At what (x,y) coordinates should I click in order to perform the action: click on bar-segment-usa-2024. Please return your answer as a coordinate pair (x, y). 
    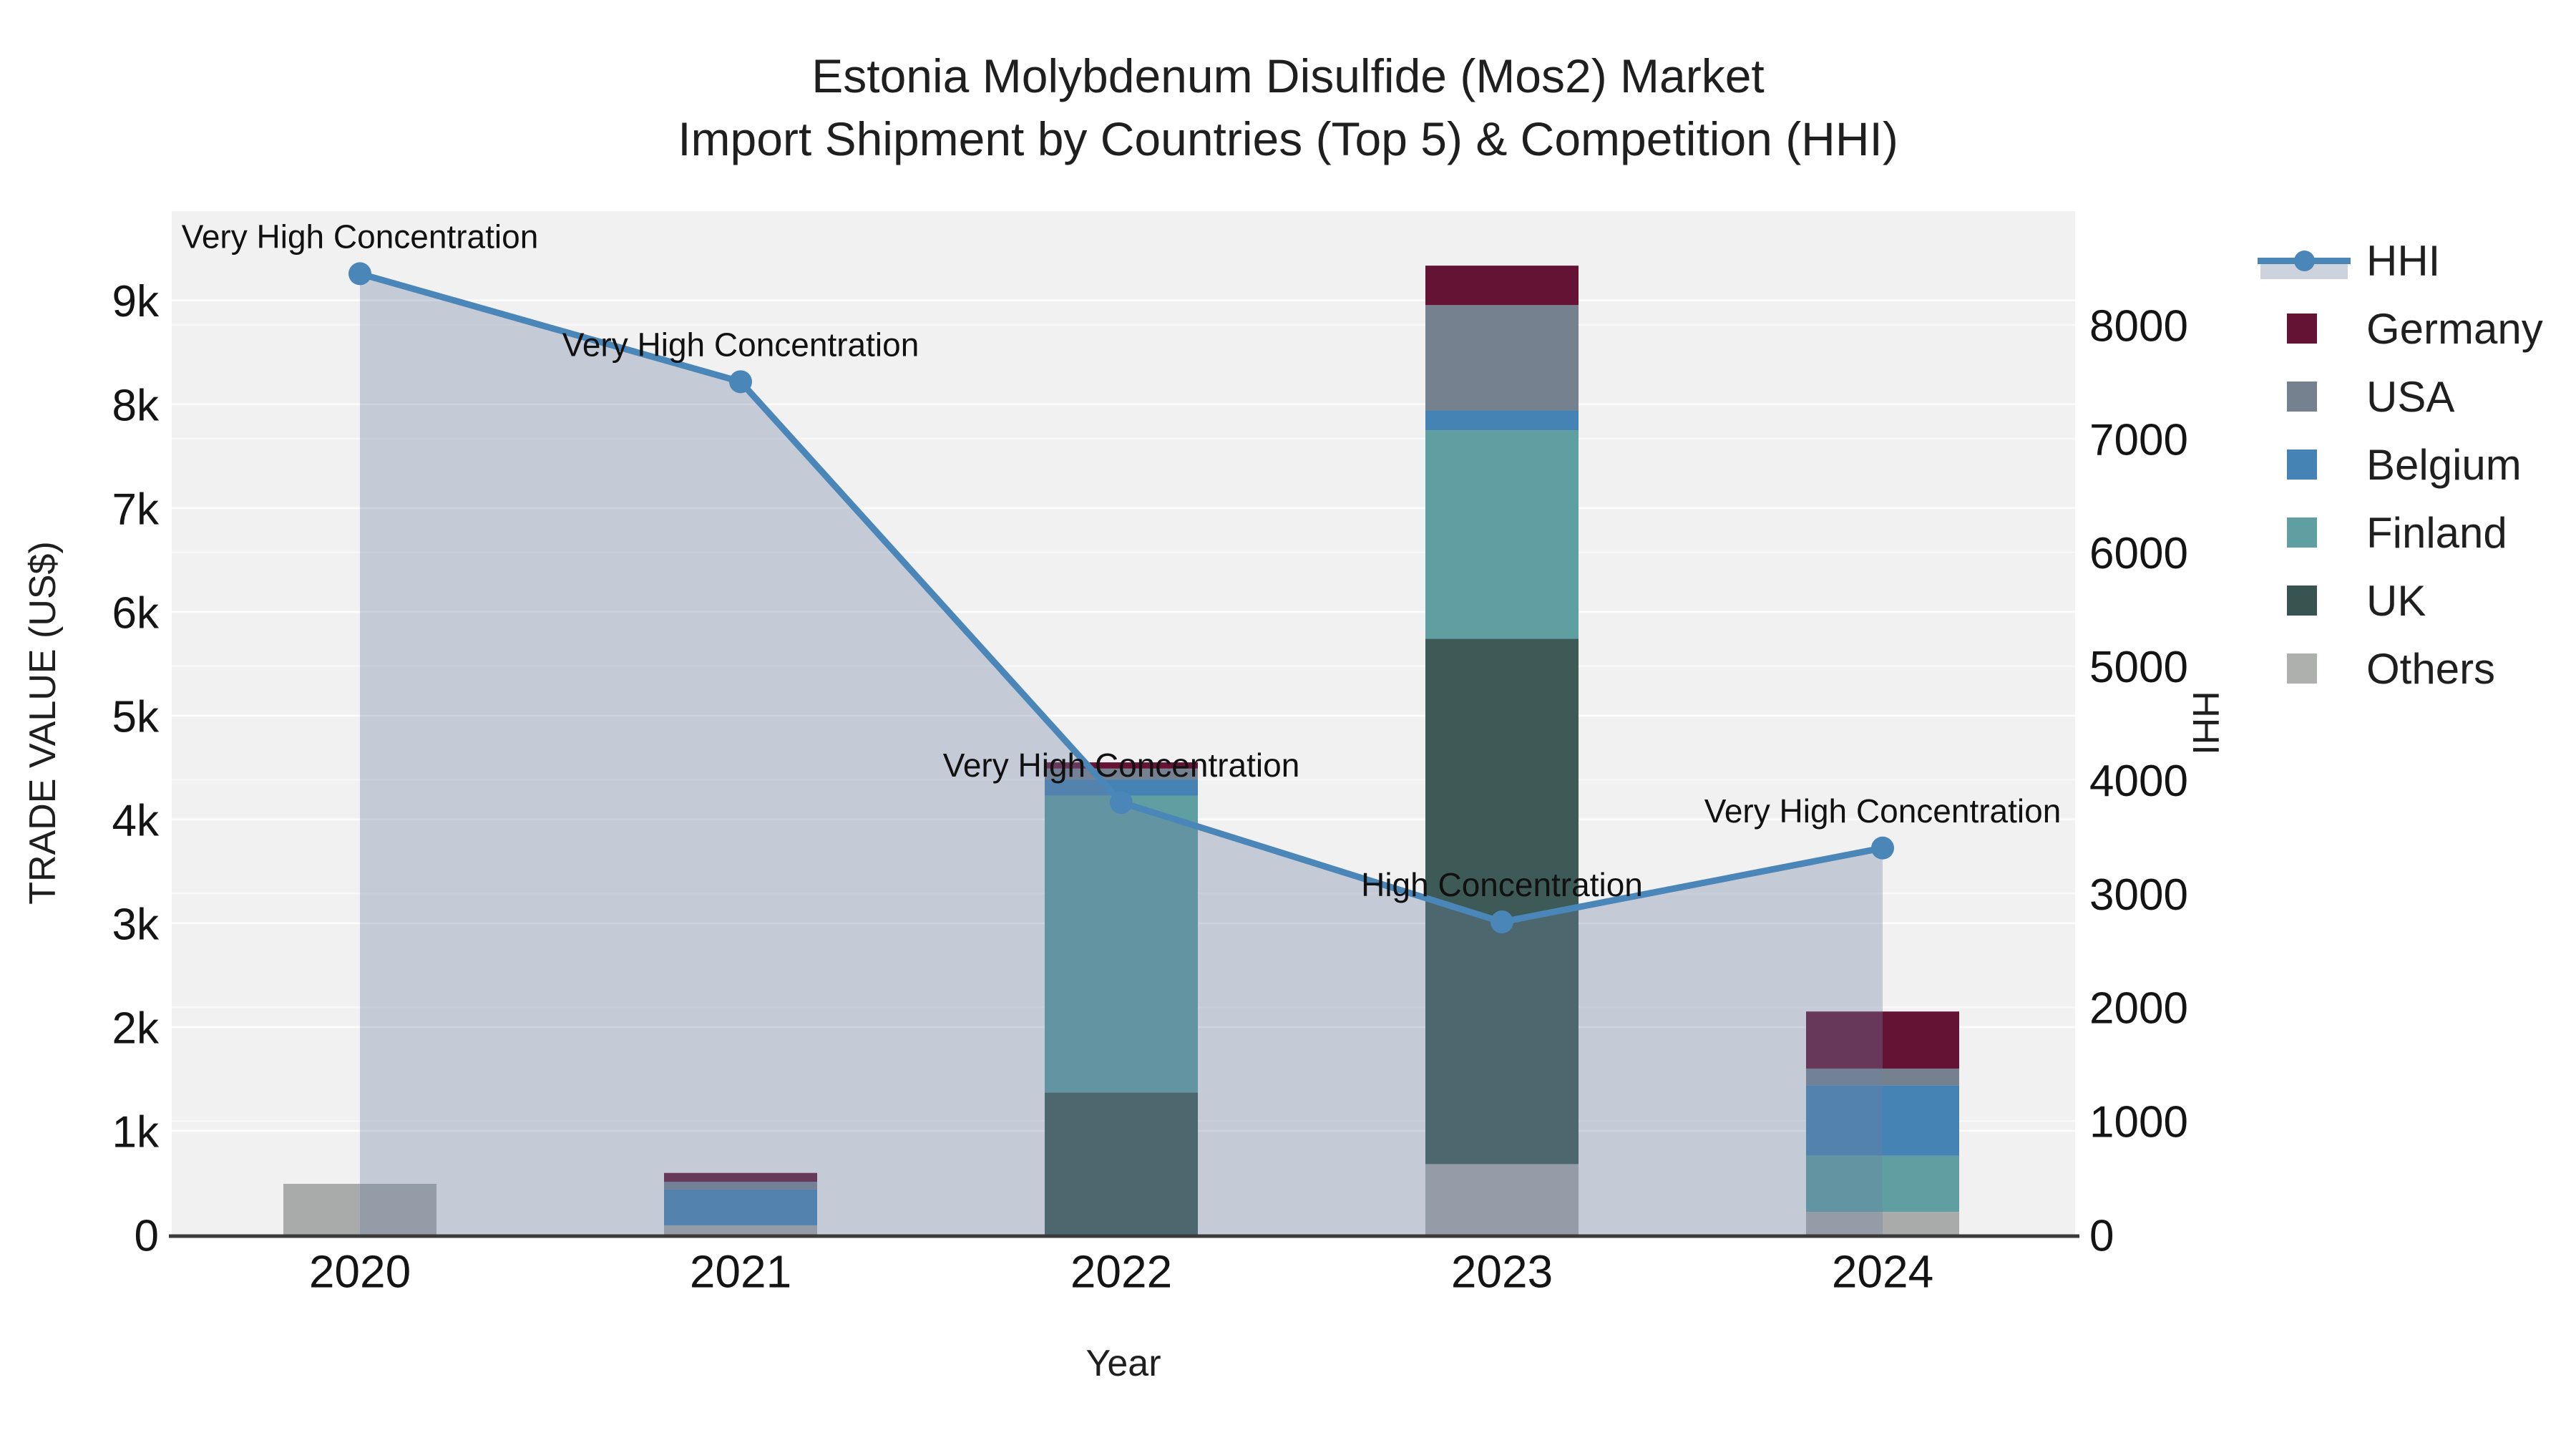
    Looking at the image, I should click on (1882, 1077).